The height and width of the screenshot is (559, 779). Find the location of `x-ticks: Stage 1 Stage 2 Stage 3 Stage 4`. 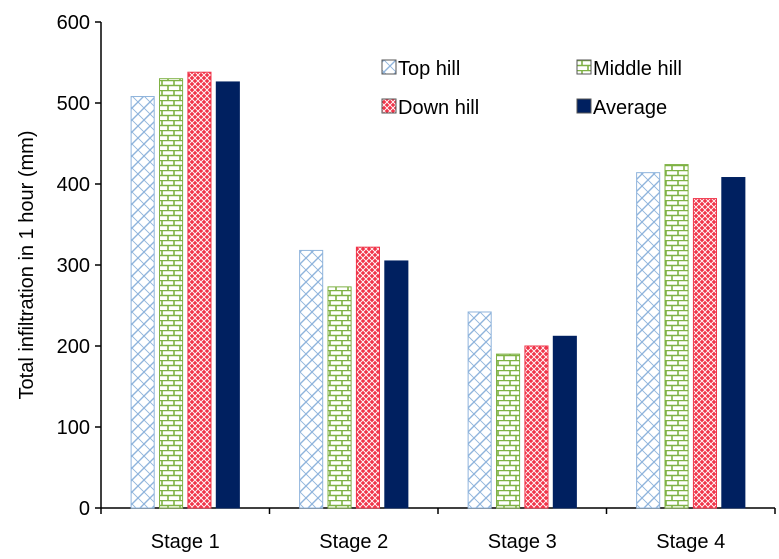

x-ticks: Stage 1 Stage 2 Stage 3 Stage 4 is located at coordinates (438, 530).